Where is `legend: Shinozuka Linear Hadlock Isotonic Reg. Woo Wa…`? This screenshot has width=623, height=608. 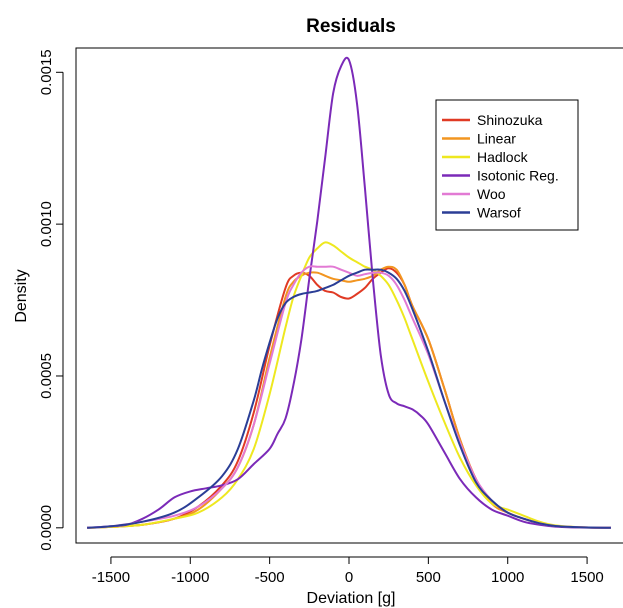 legend: Shinozuka Linear Hadlock Isotonic Reg. Woo Wa… is located at coordinates (507, 165).